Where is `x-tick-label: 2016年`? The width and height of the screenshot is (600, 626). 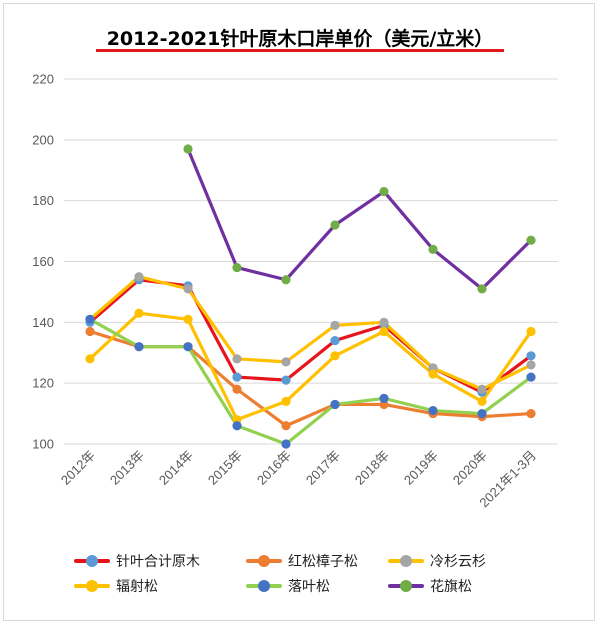 x-tick-label: 2016年 is located at coordinates (274, 468).